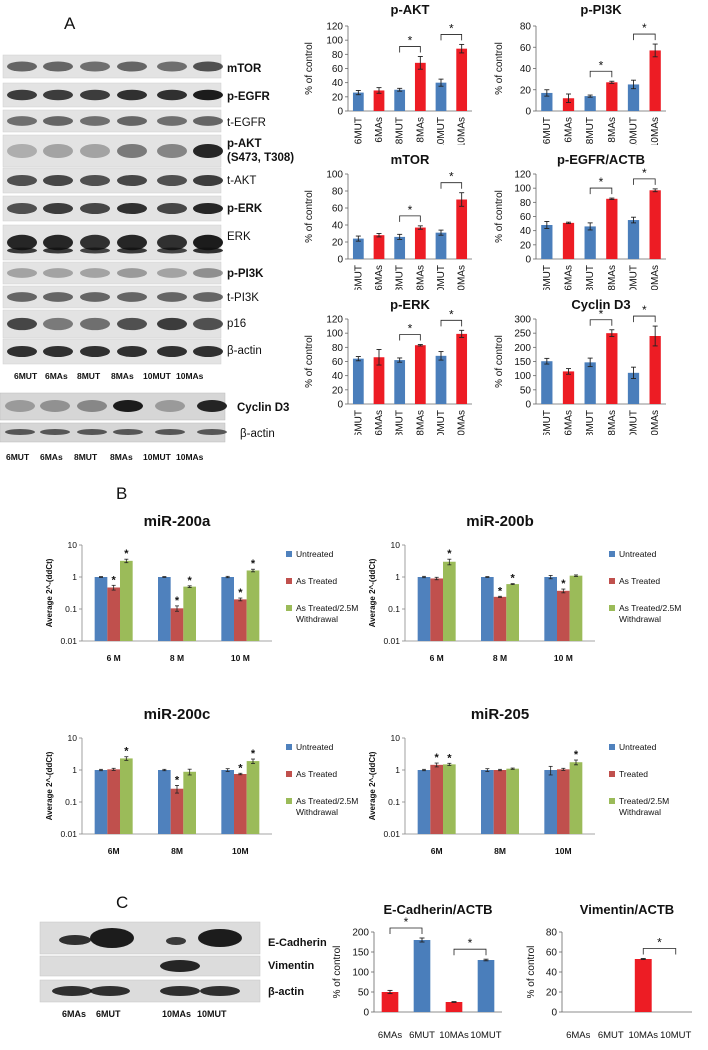 This screenshot has height=1050, width=708. What do you see at coordinates (73, 545) in the screenshot?
I see `y-tick-label: 10` at bounding box center [73, 545].